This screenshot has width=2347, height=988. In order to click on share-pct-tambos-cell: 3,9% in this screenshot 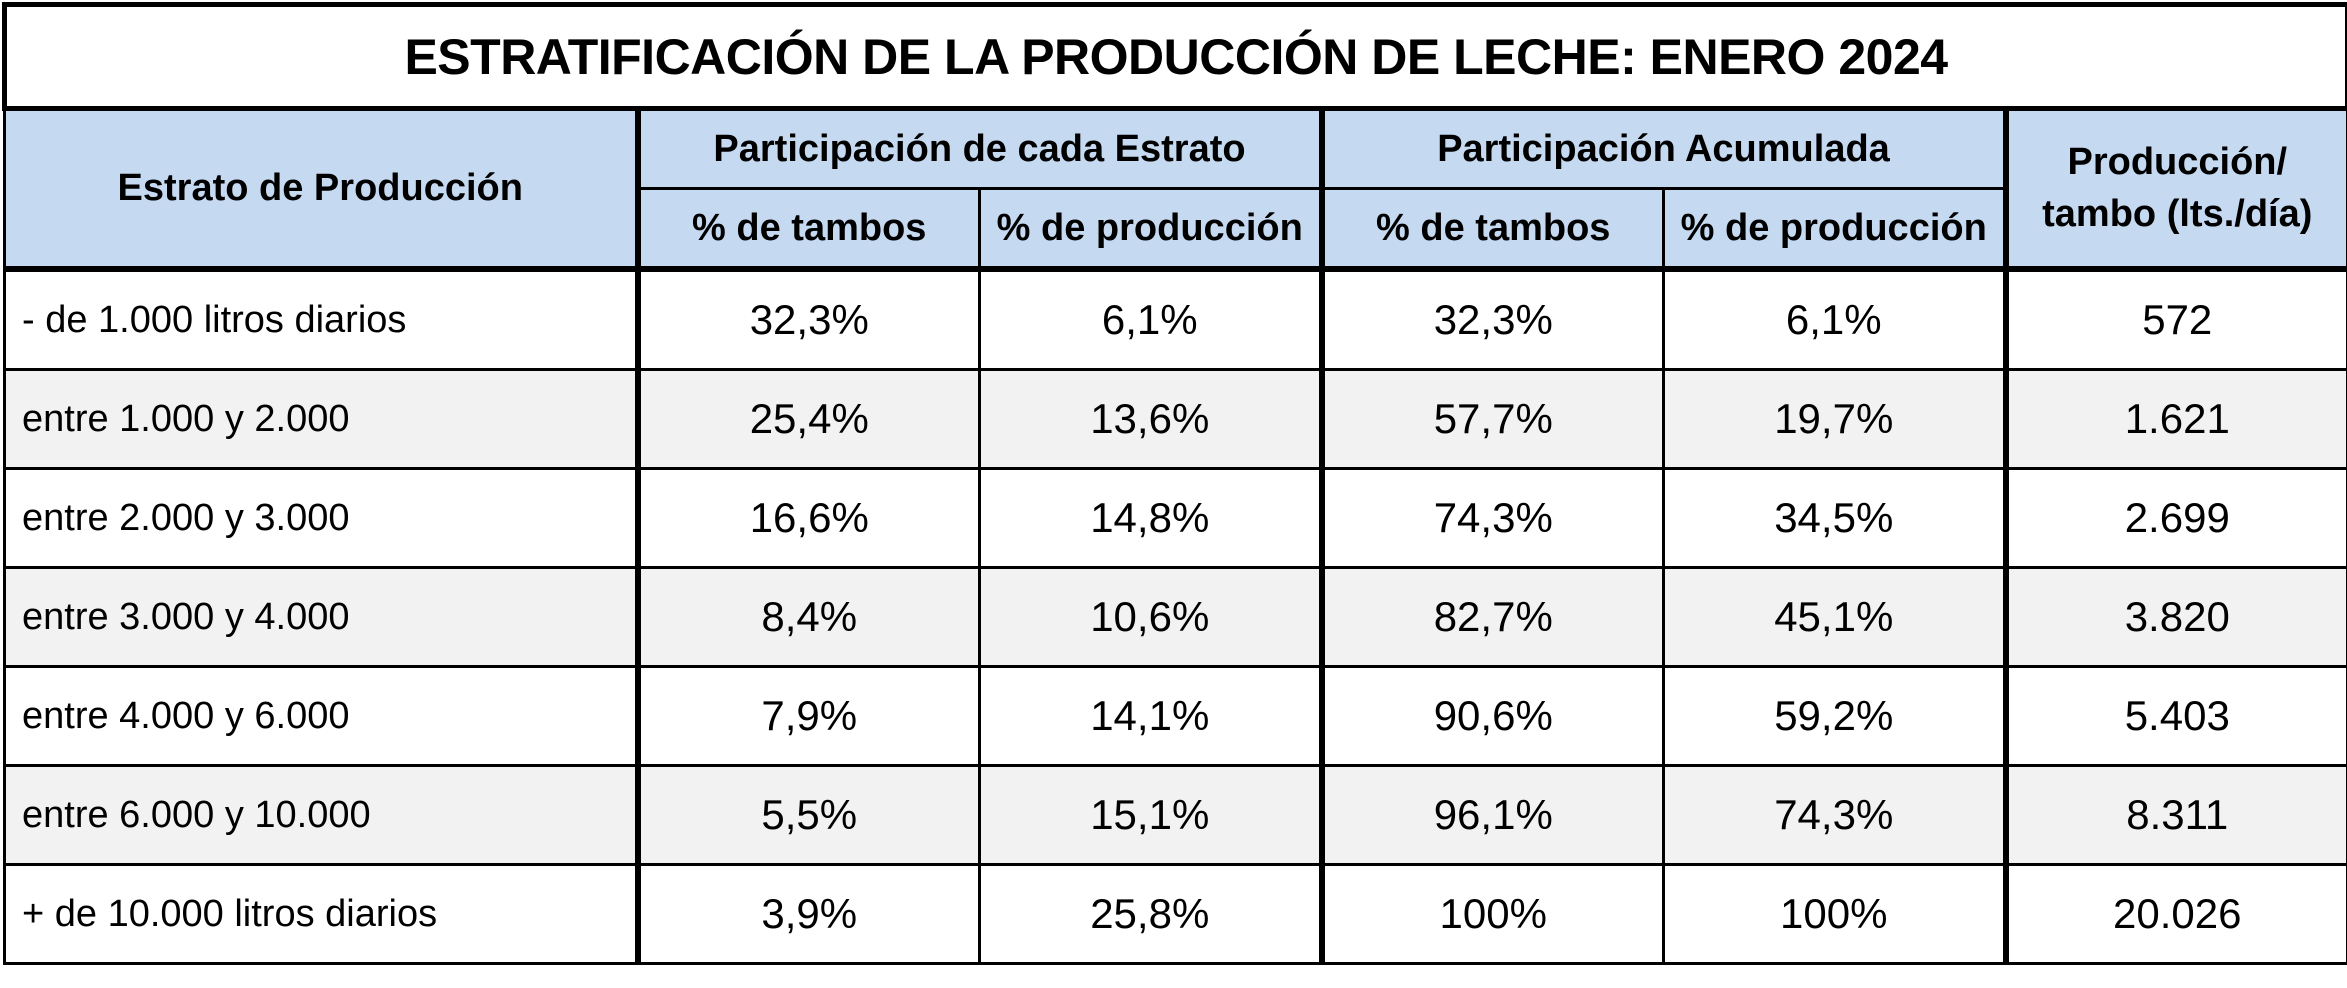, I will do `click(808, 914)`.